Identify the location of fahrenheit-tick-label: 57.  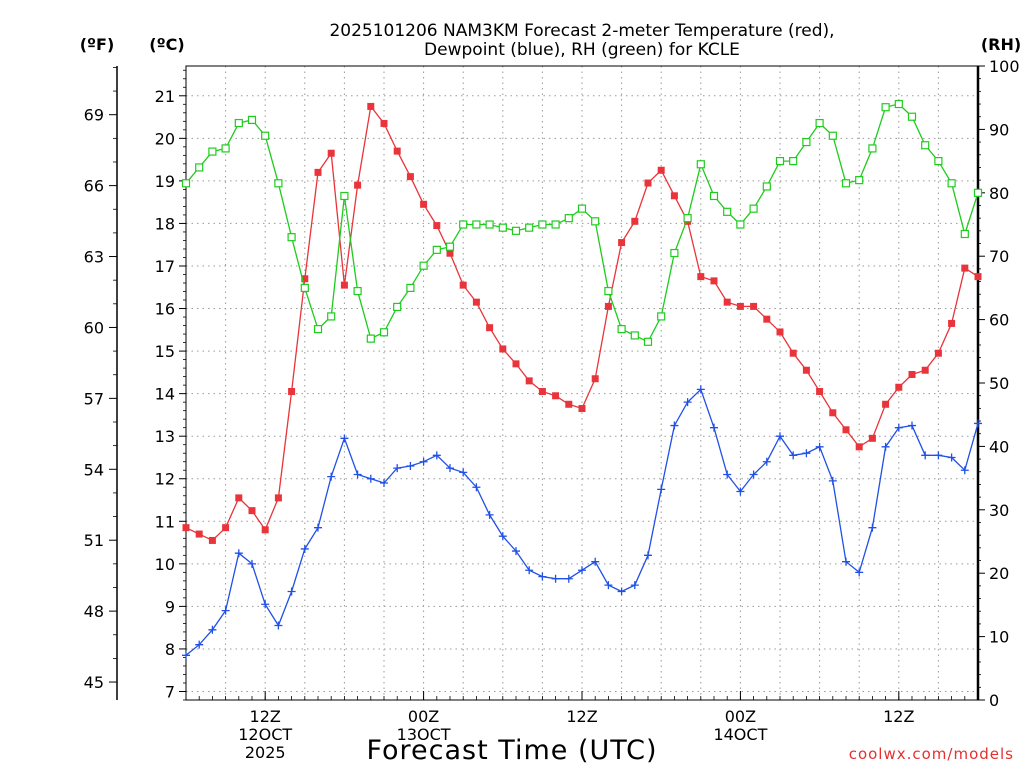
(94, 398).